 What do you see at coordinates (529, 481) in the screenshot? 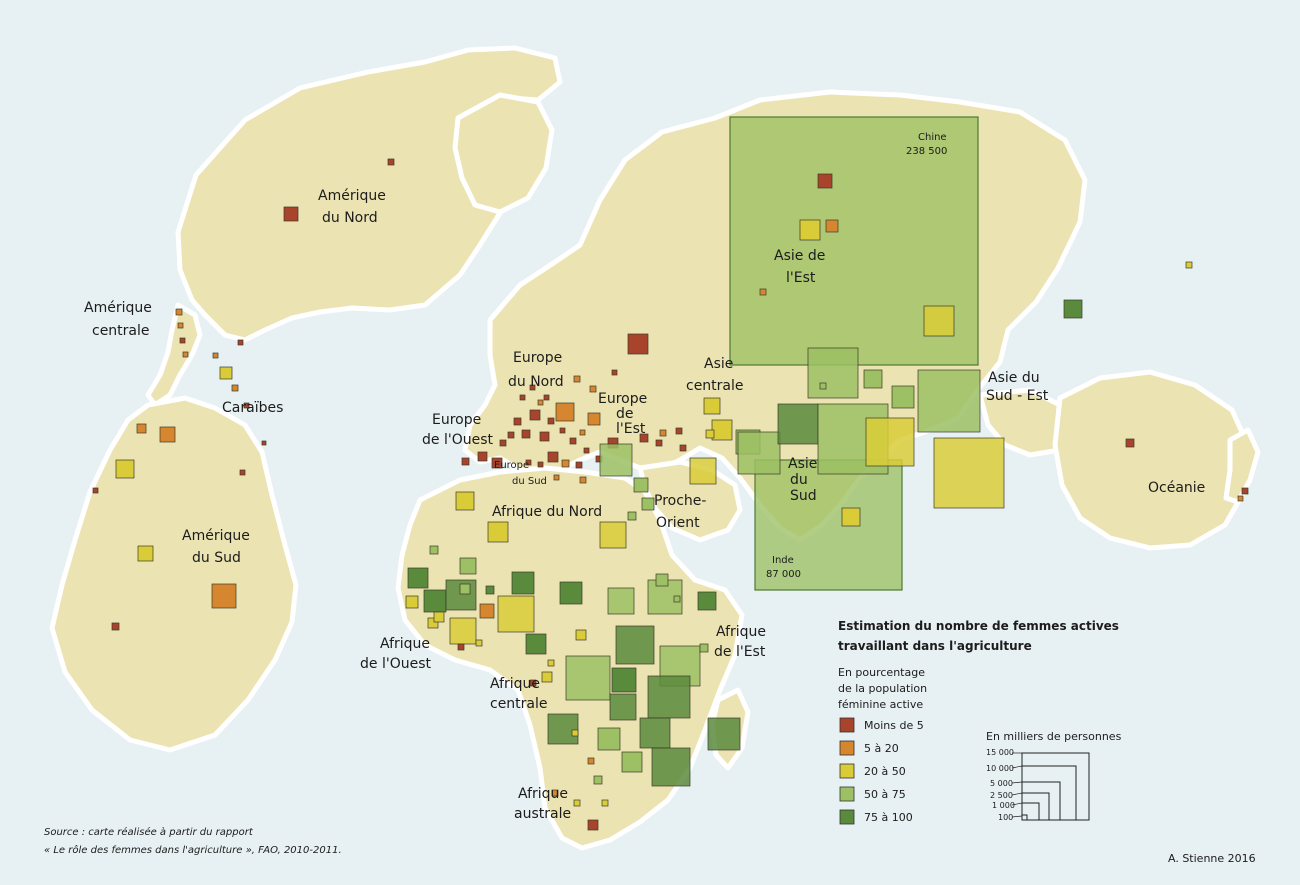
I see `label-europe-du-sud-2: du Sud` at bounding box center [529, 481].